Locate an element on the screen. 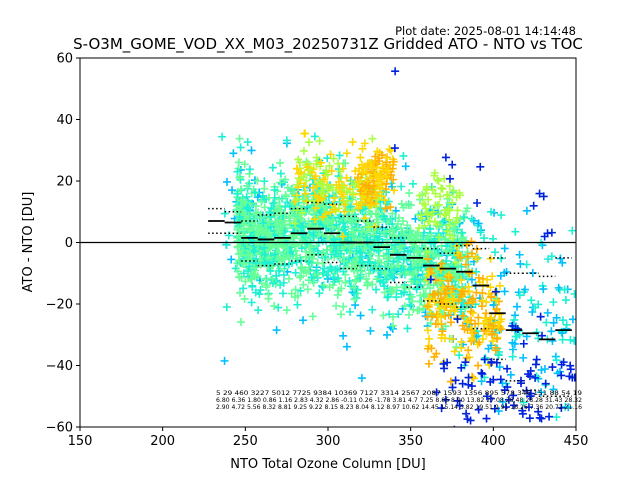  y-tick-label: 20 is located at coordinates (64, 182).